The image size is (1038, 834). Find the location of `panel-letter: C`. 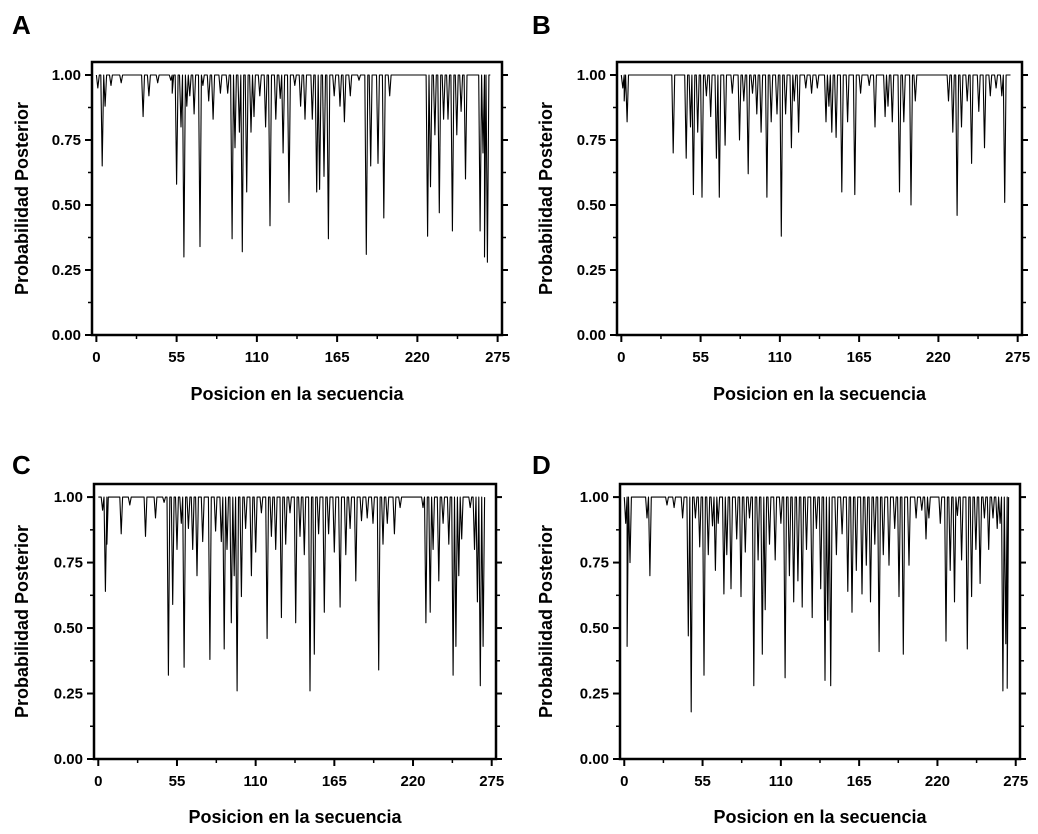

panel-letter: C is located at coordinates (21, 465).